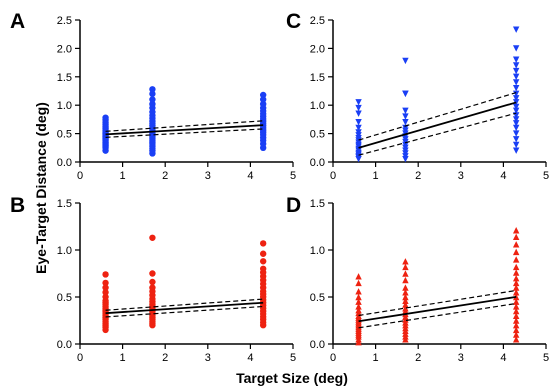  What do you see at coordinates (292, 378) in the screenshot?
I see `x-axis-title: Target Size (deg)` at bounding box center [292, 378].